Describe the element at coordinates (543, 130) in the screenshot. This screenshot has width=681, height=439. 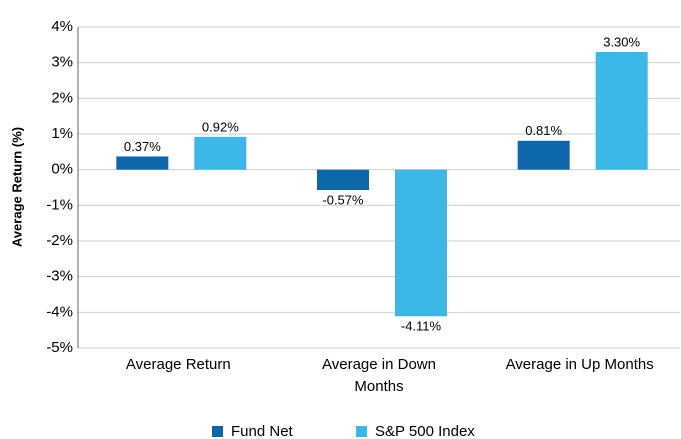
I see `data-label: 0.81%` at that location.